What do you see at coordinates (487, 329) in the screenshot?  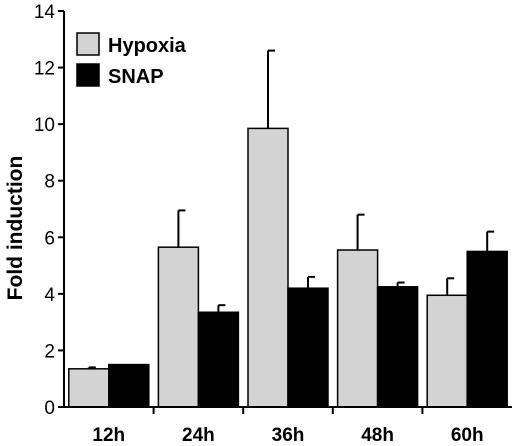 I see `bar-snap-60h` at bounding box center [487, 329].